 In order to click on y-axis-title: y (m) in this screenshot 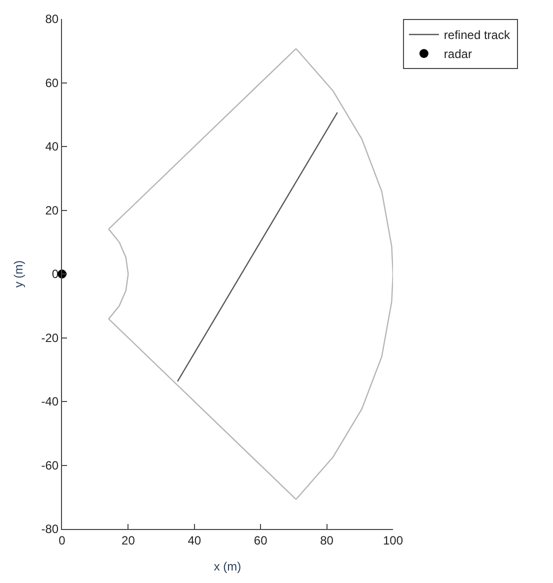, I will do `click(19, 274)`.